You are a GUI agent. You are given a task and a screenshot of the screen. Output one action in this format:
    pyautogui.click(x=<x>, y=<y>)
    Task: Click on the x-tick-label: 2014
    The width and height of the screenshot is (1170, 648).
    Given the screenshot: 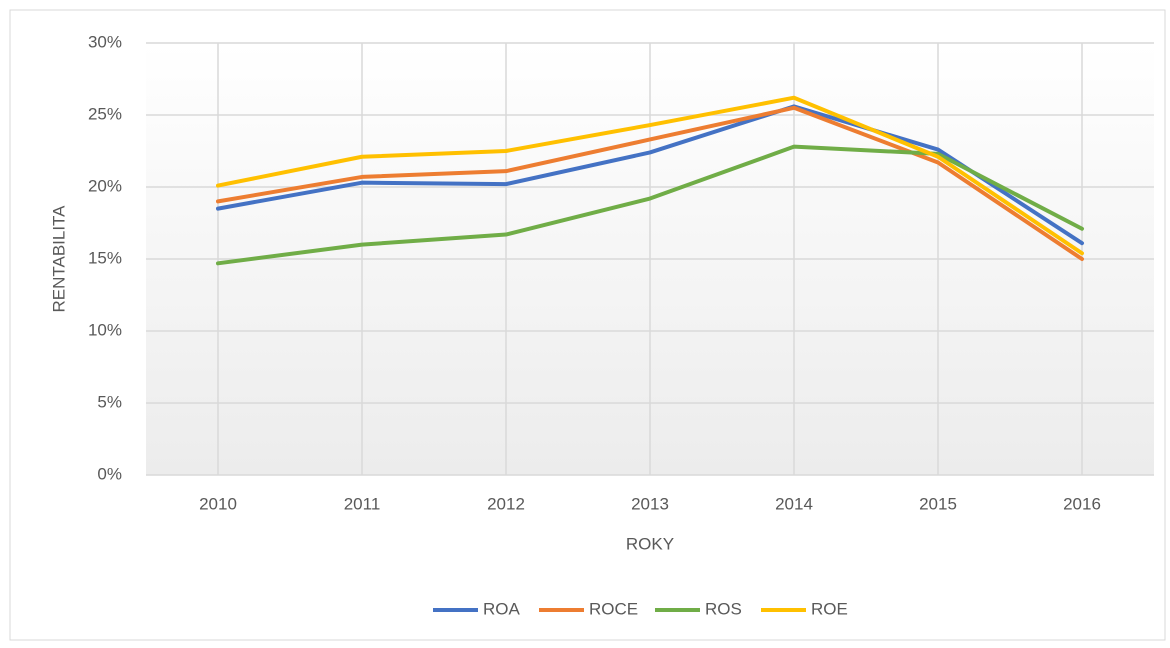 What is the action you would take?
    pyautogui.click(x=794, y=503)
    